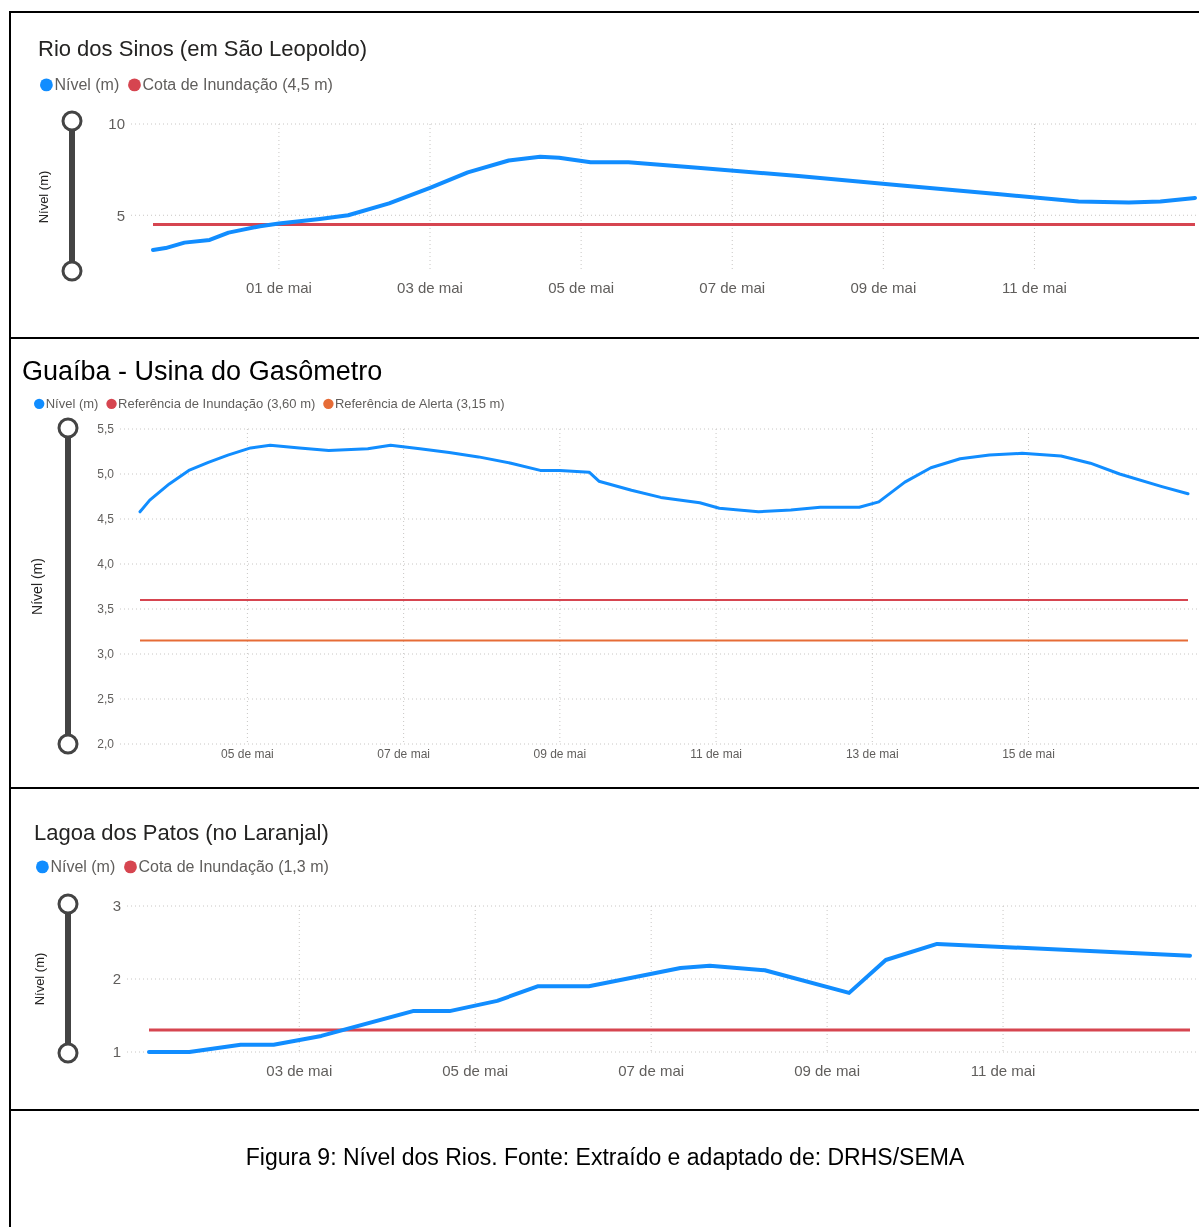  What do you see at coordinates (116, 979) in the screenshot?
I see `y-tick-label: 2` at bounding box center [116, 979].